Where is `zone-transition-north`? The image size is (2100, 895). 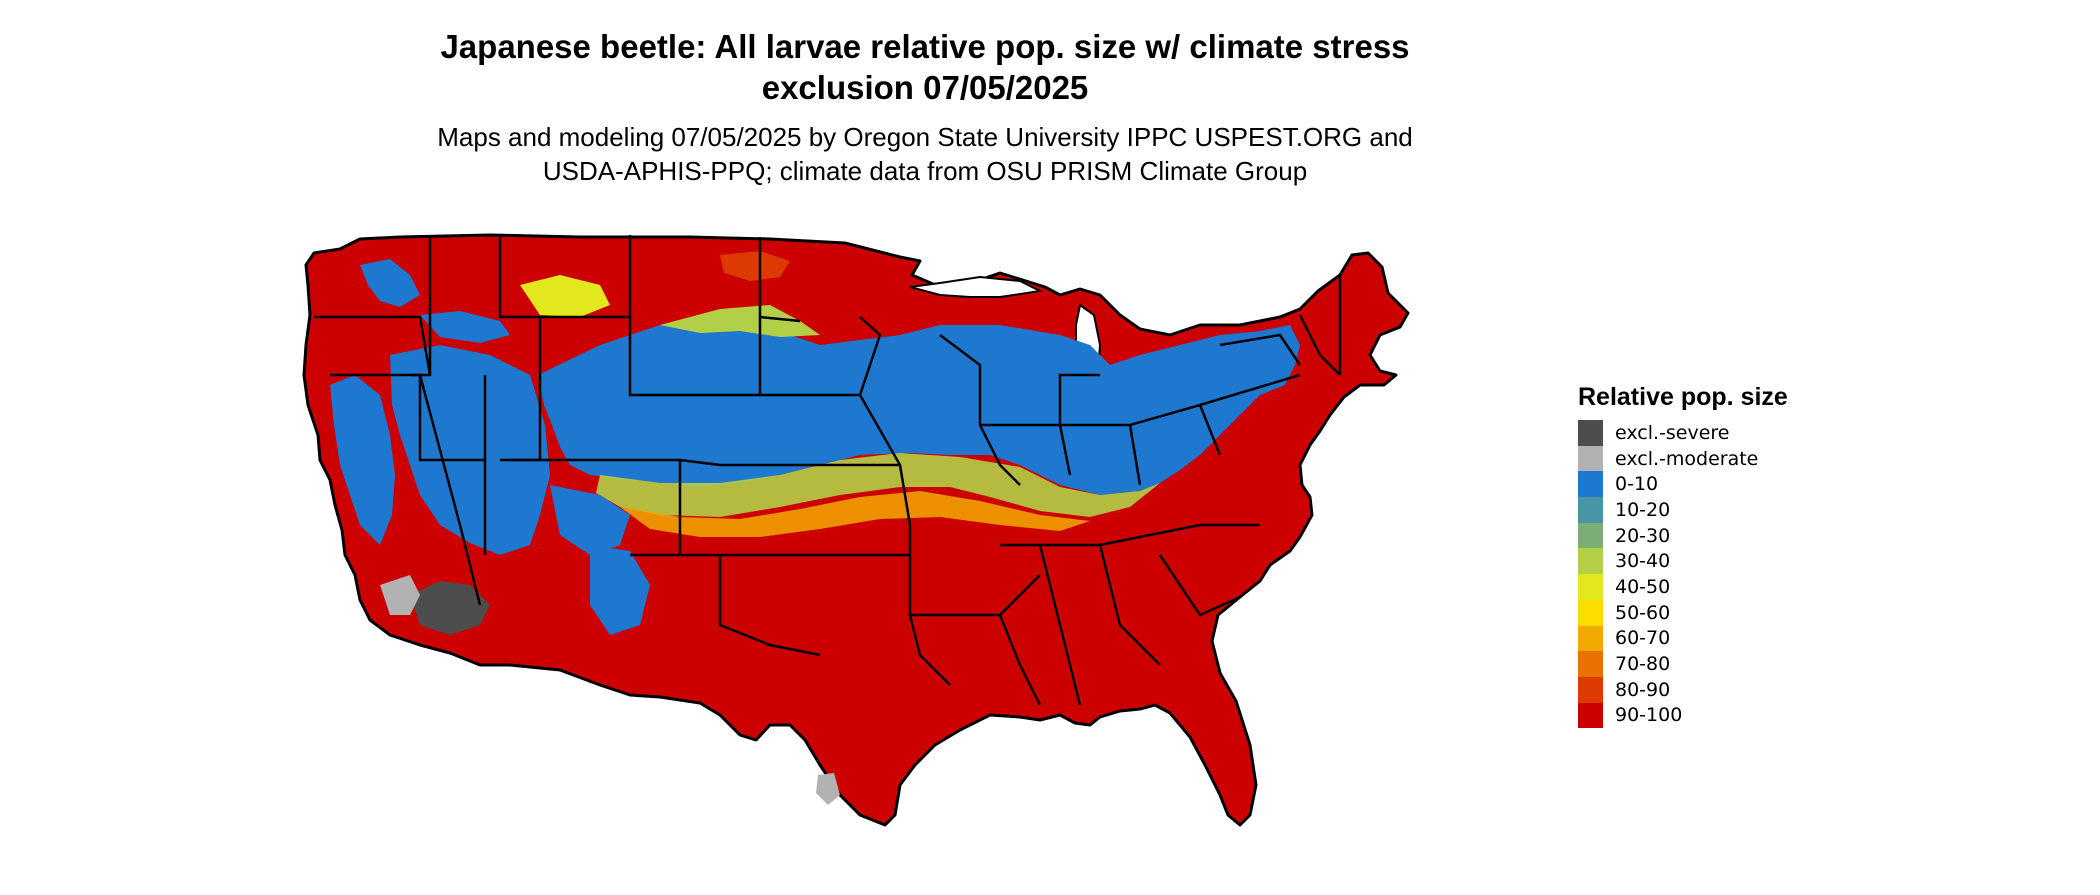
zone-transition-north is located at coordinates (740, 321).